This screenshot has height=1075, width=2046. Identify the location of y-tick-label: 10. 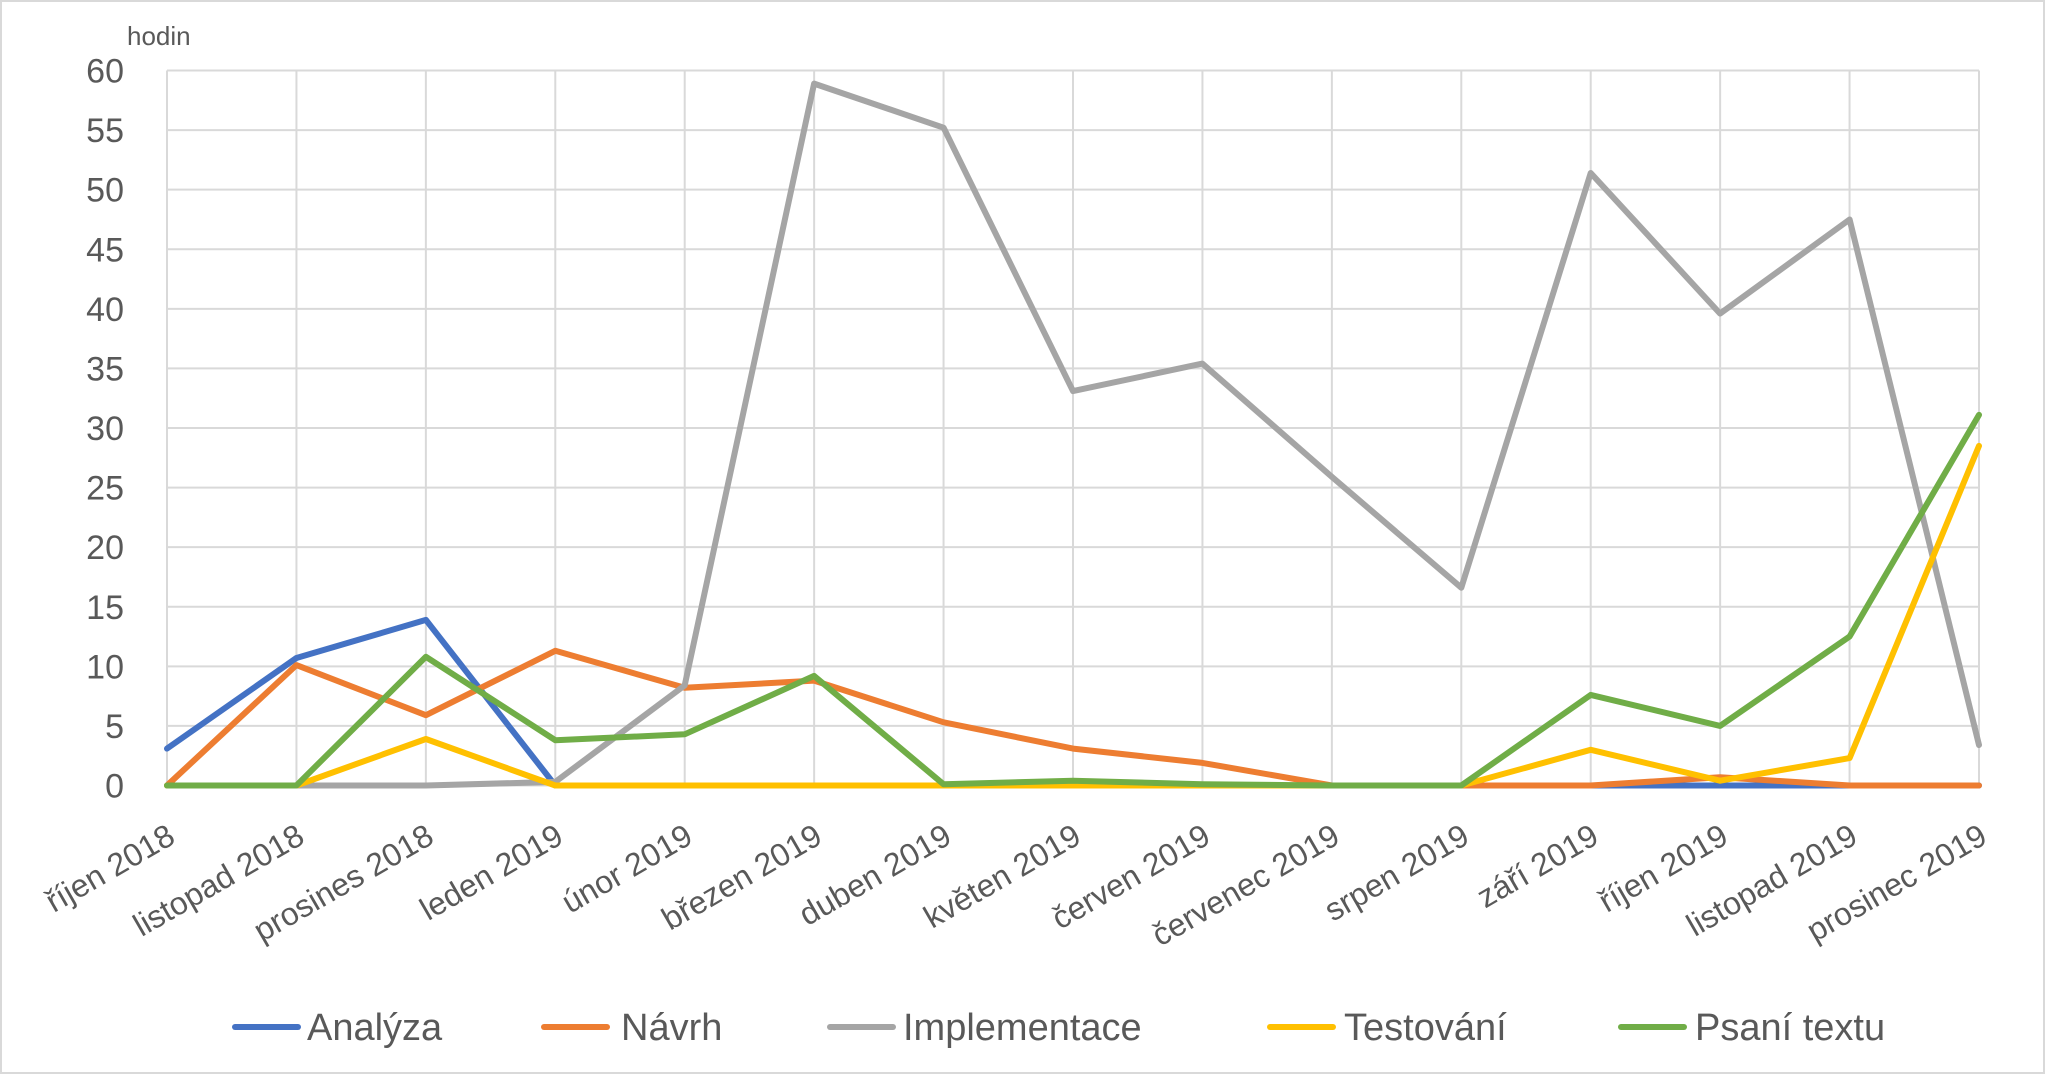
(105, 667).